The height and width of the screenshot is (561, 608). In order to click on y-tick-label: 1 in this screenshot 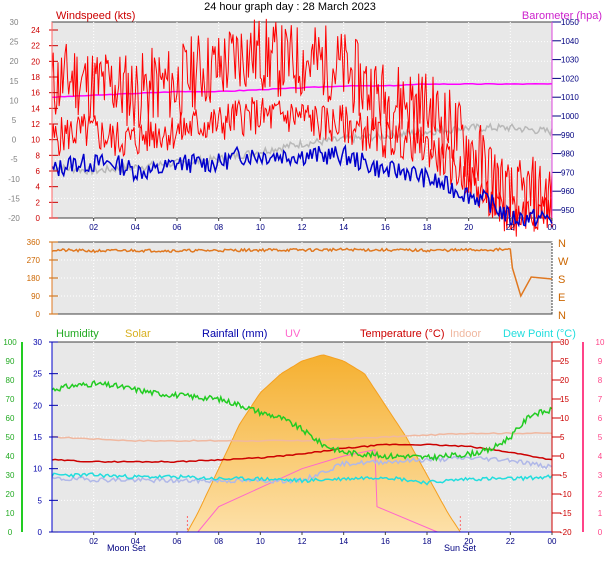, I will do `click(600, 513)`.